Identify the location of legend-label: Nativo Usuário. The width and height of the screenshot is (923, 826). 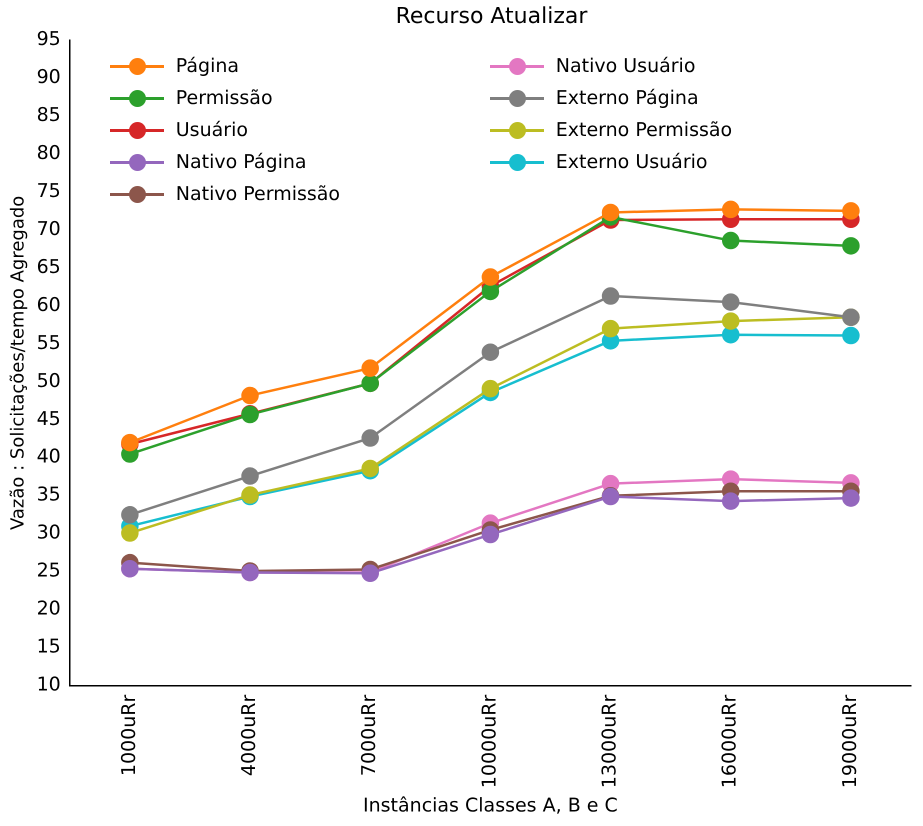
(626, 66).